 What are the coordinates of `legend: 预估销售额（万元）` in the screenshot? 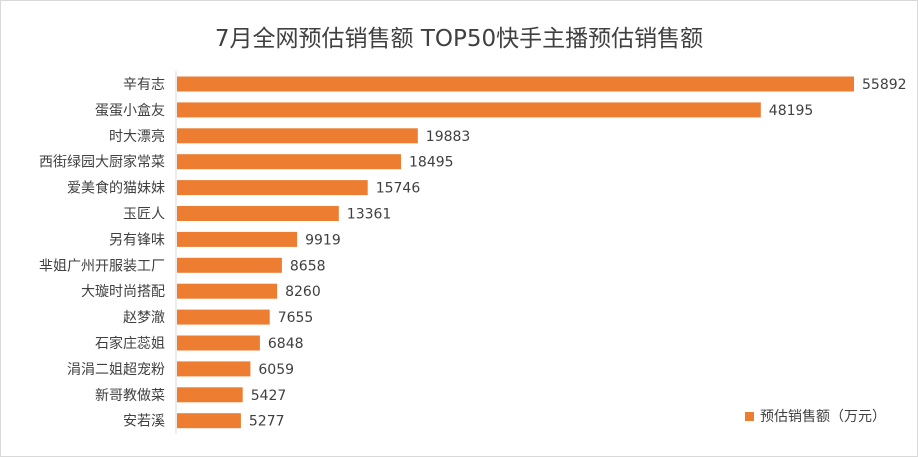 It's located at (815, 416).